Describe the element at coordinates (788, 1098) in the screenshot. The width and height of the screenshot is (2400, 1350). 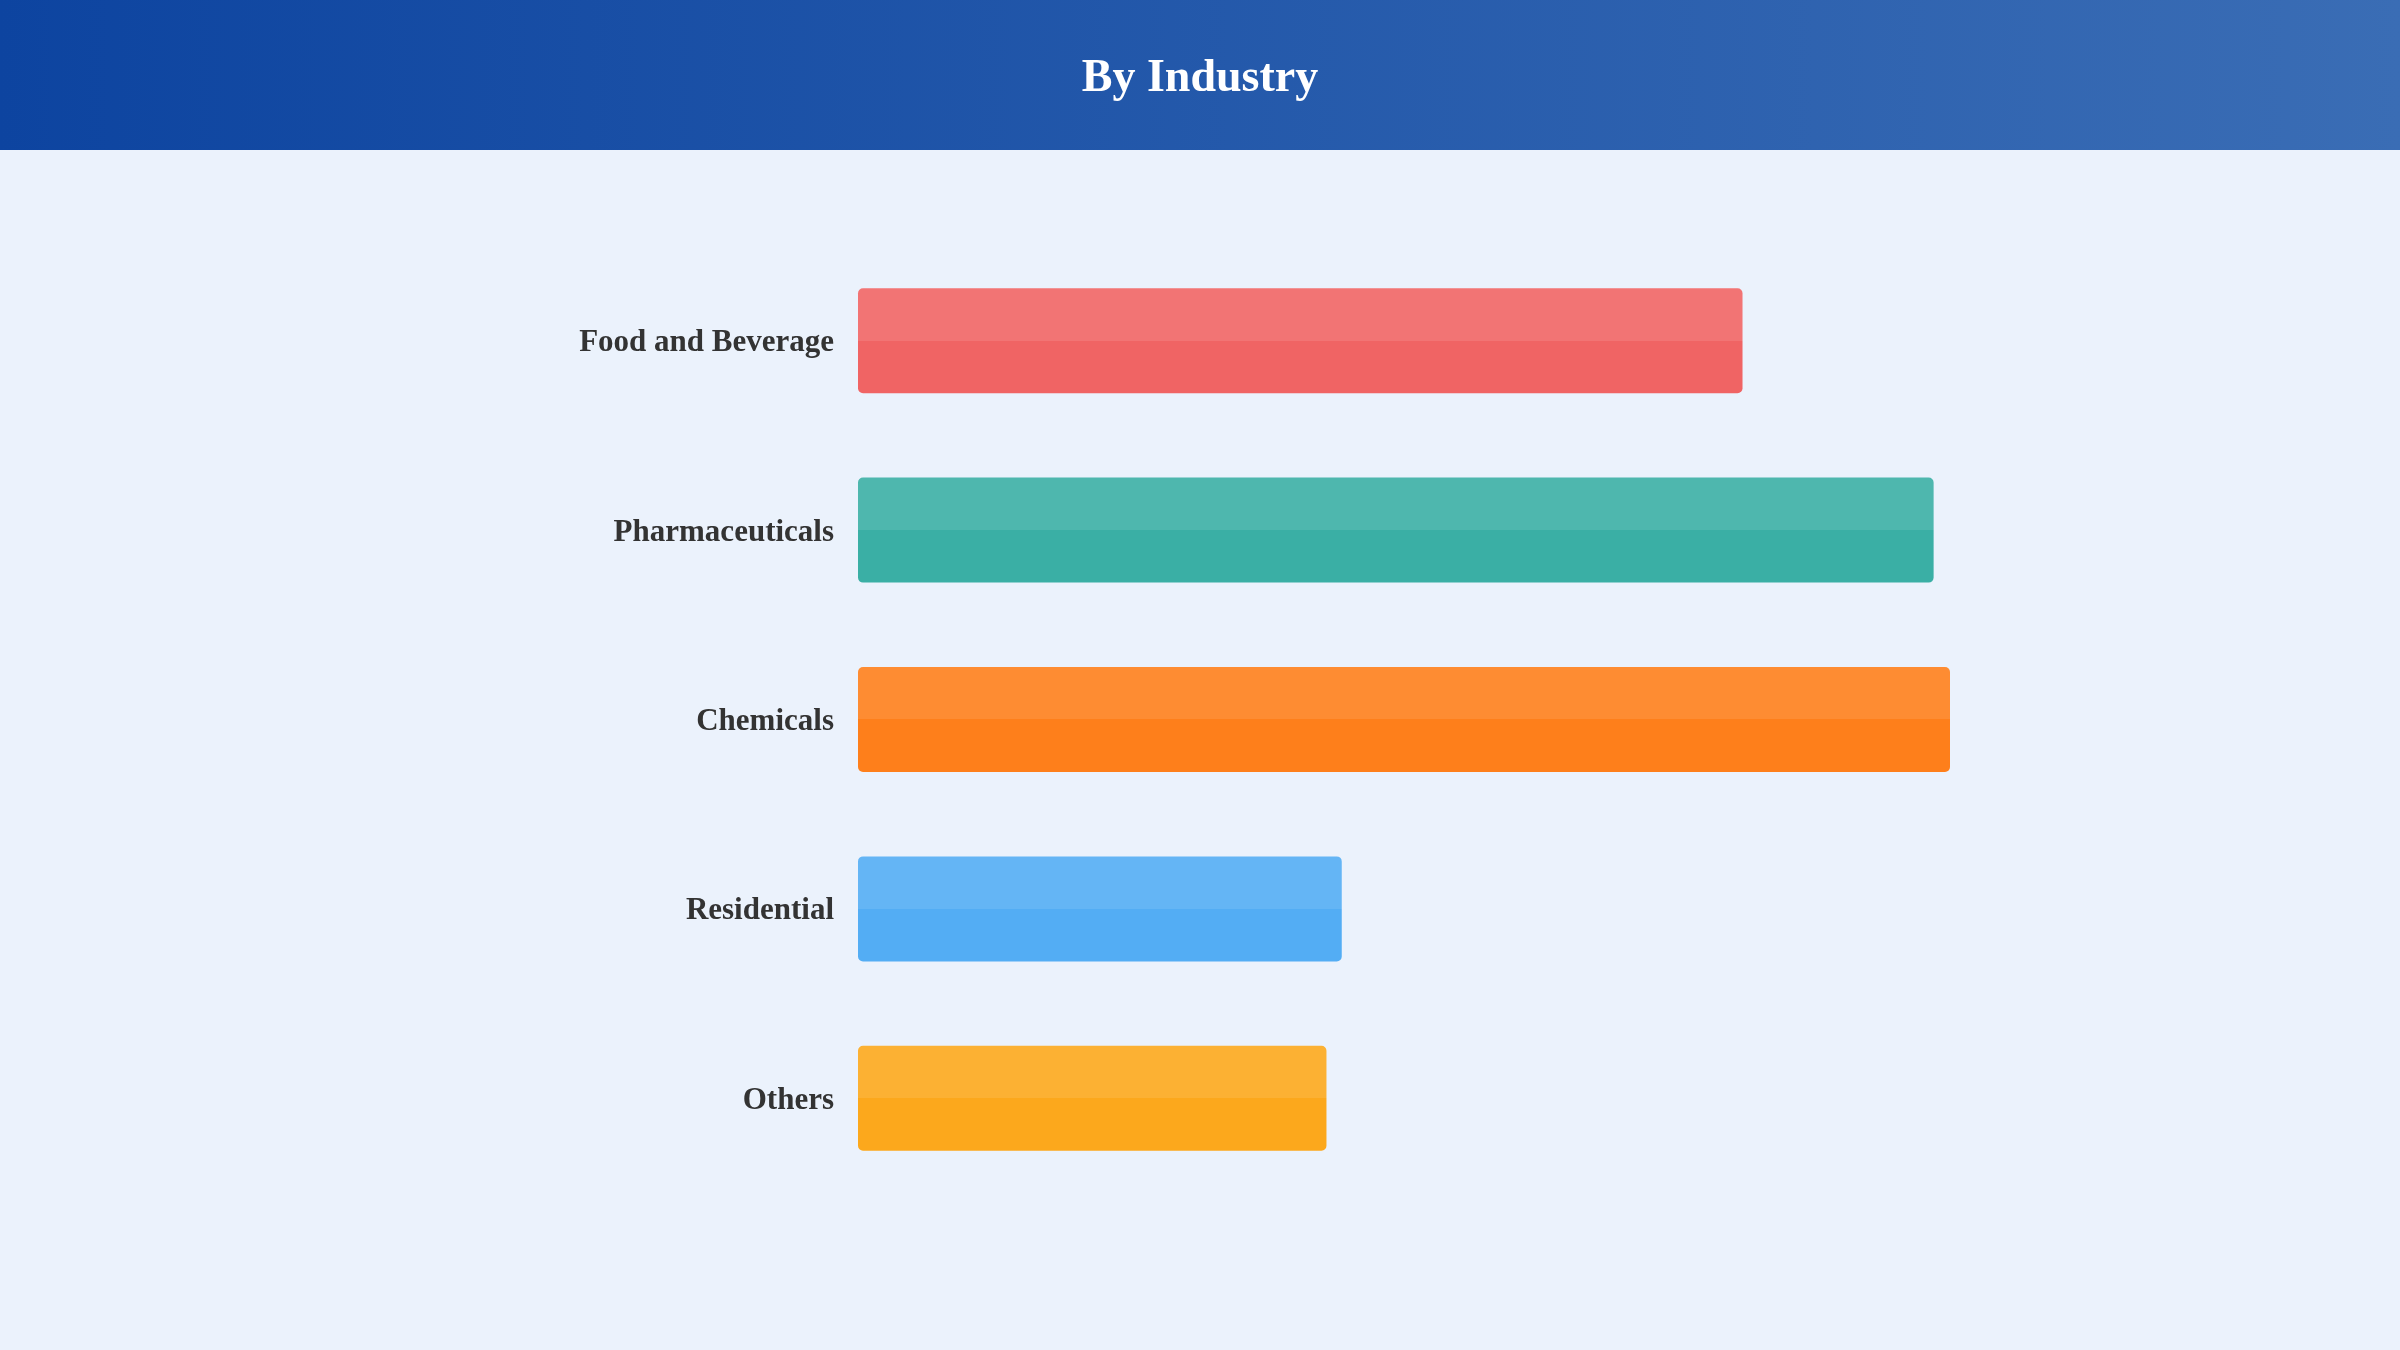
I see `y-tick-label: Others` at that location.